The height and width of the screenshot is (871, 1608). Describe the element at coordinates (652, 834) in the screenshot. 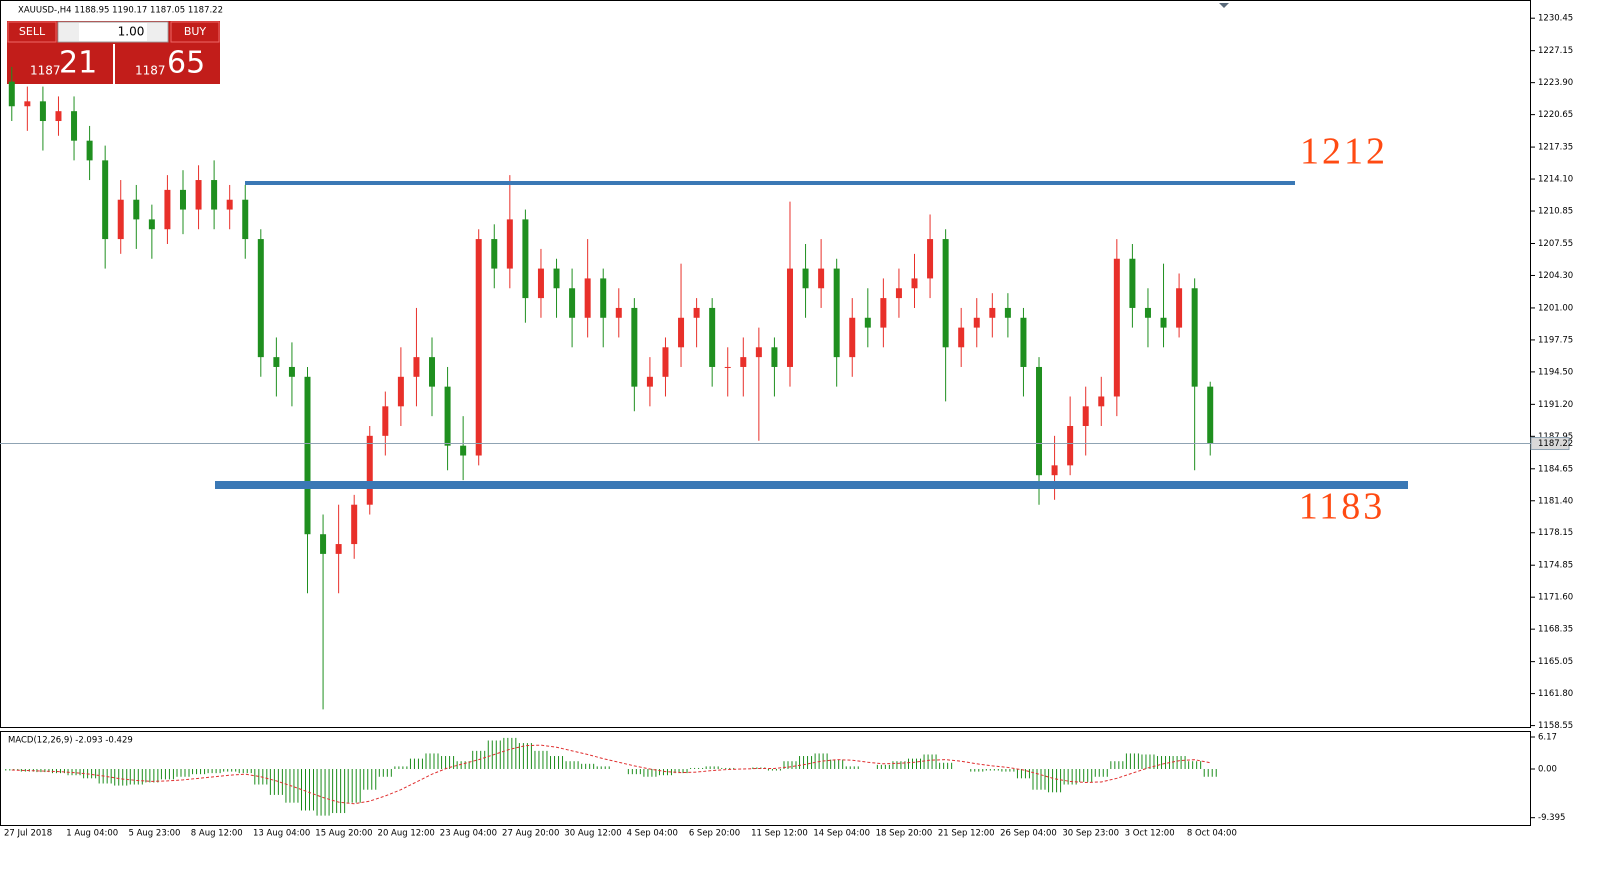

I see `x-tick-label: 4 Sep 04:00` at that location.